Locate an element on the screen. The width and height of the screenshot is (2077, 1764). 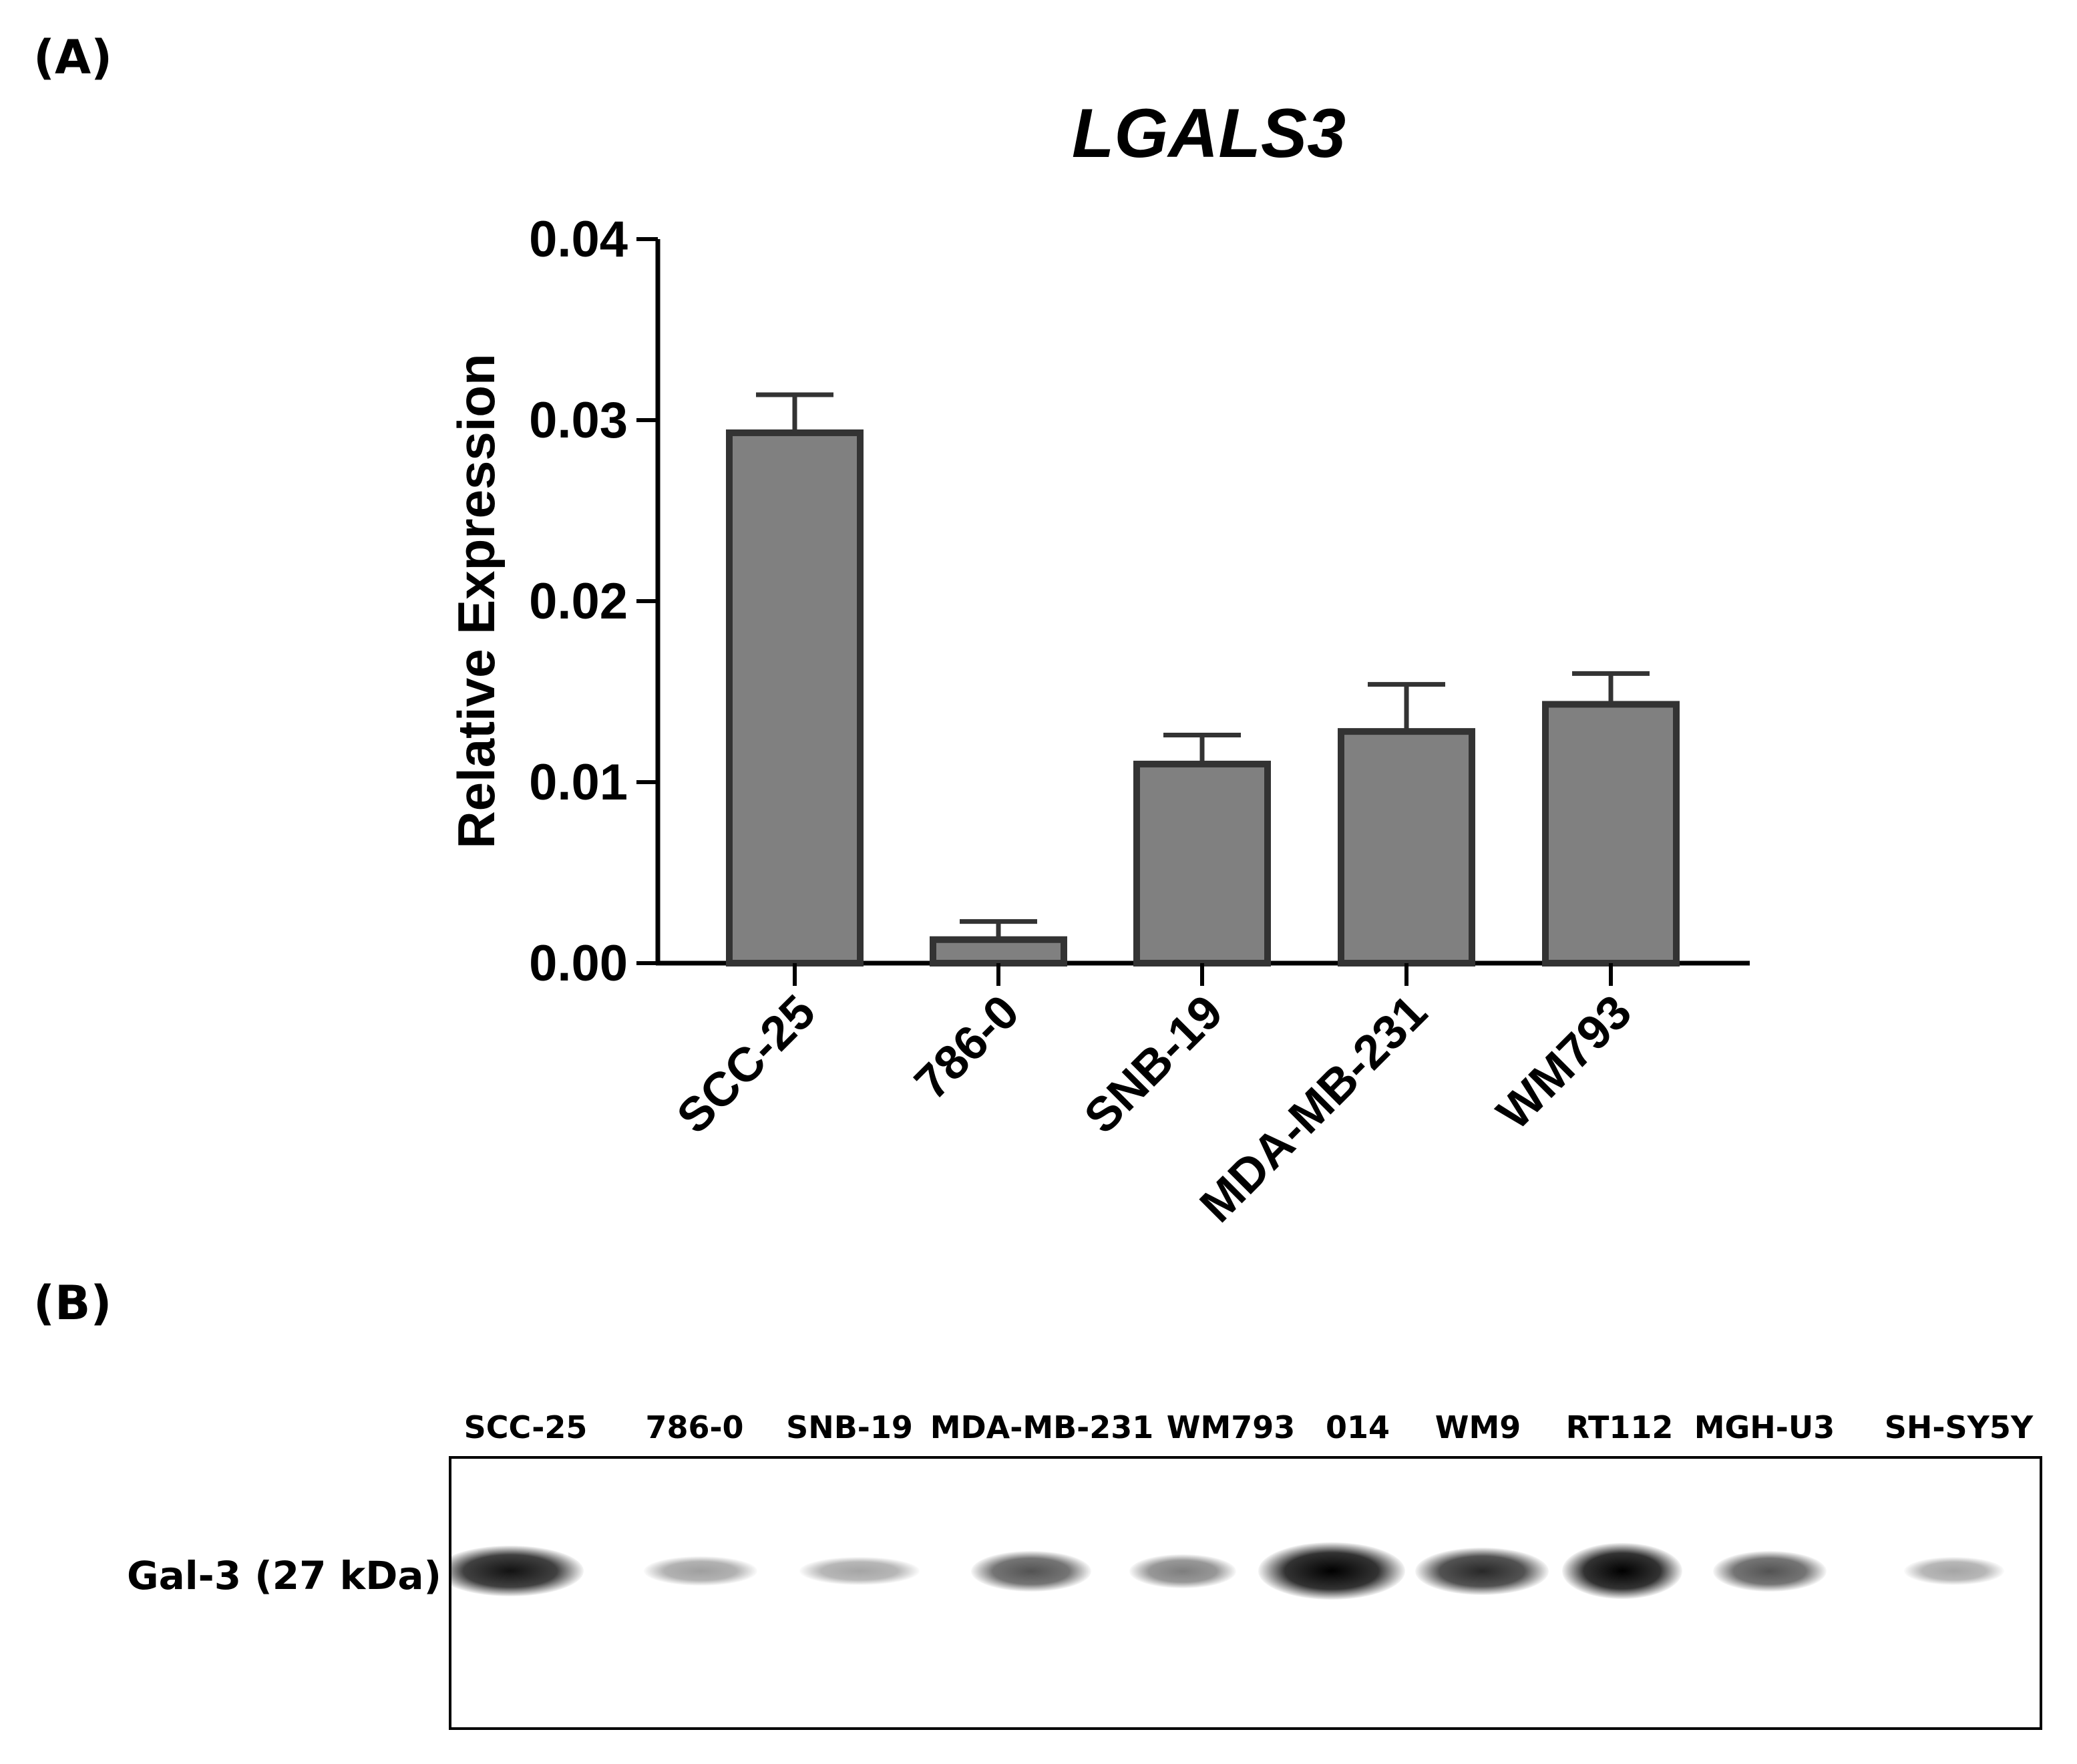
blot-lane-label: RT112 is located at coordinates (1620, 1427).